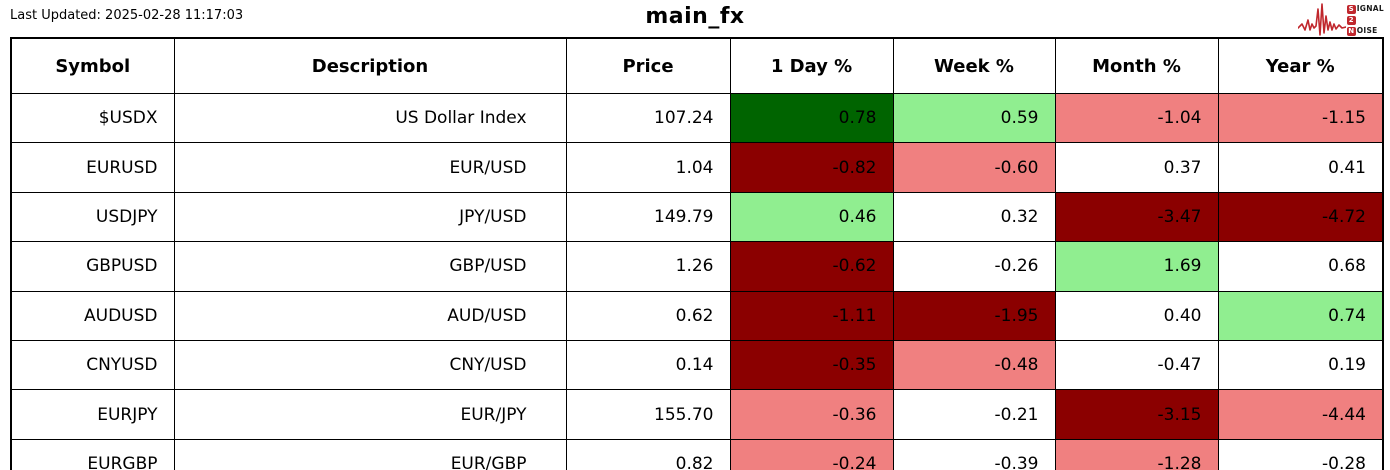 The width and height of the screenshot is (1390, 470). I want to click on pct-cell-month: -0.47, so click(1136, 365).